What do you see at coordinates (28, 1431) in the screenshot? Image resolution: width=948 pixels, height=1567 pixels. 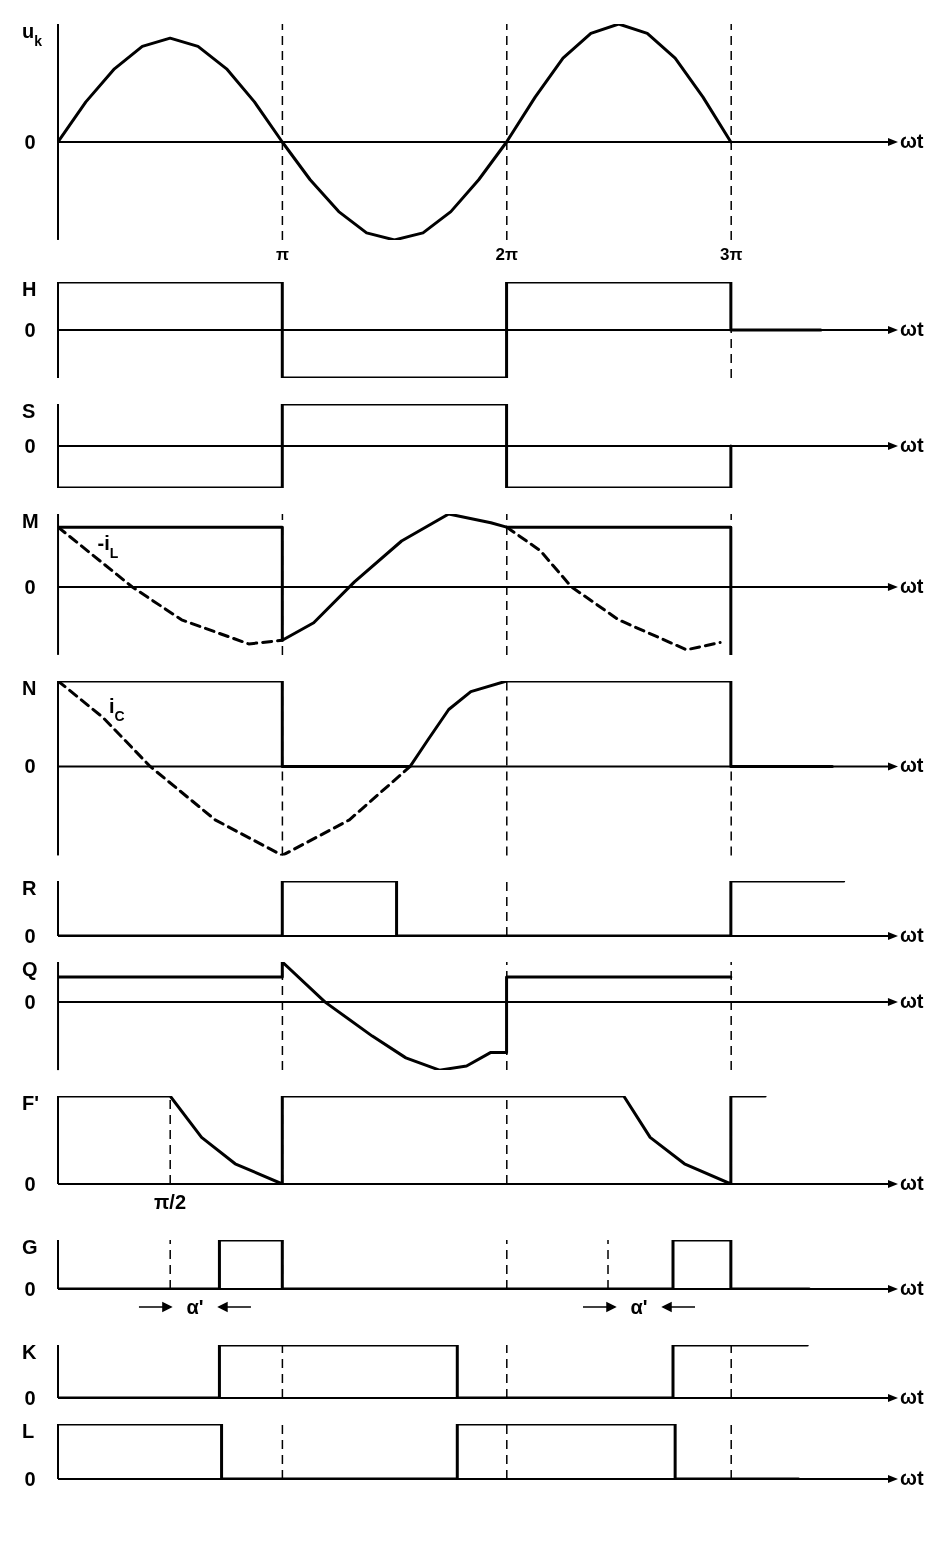 I see `y-axis-title: L` at bounding box center [28, 1431].